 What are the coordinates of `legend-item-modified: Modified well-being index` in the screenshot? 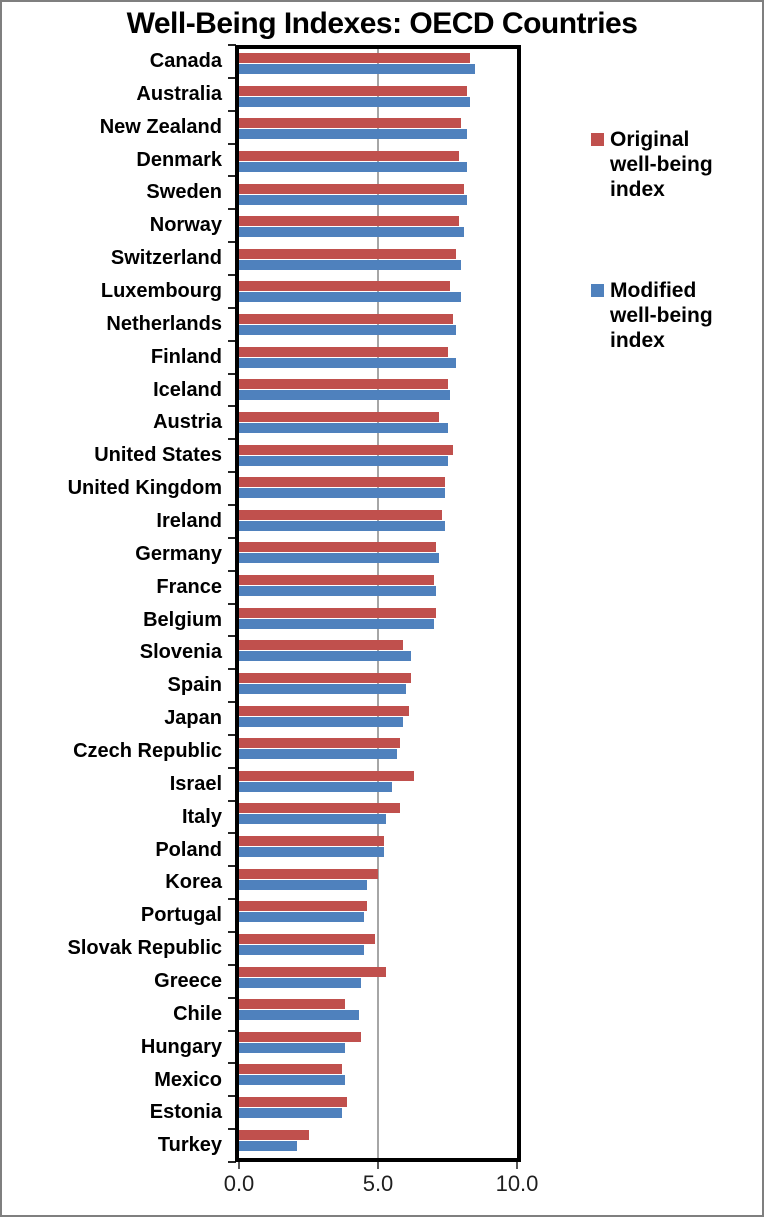 It's located at (671, 315).